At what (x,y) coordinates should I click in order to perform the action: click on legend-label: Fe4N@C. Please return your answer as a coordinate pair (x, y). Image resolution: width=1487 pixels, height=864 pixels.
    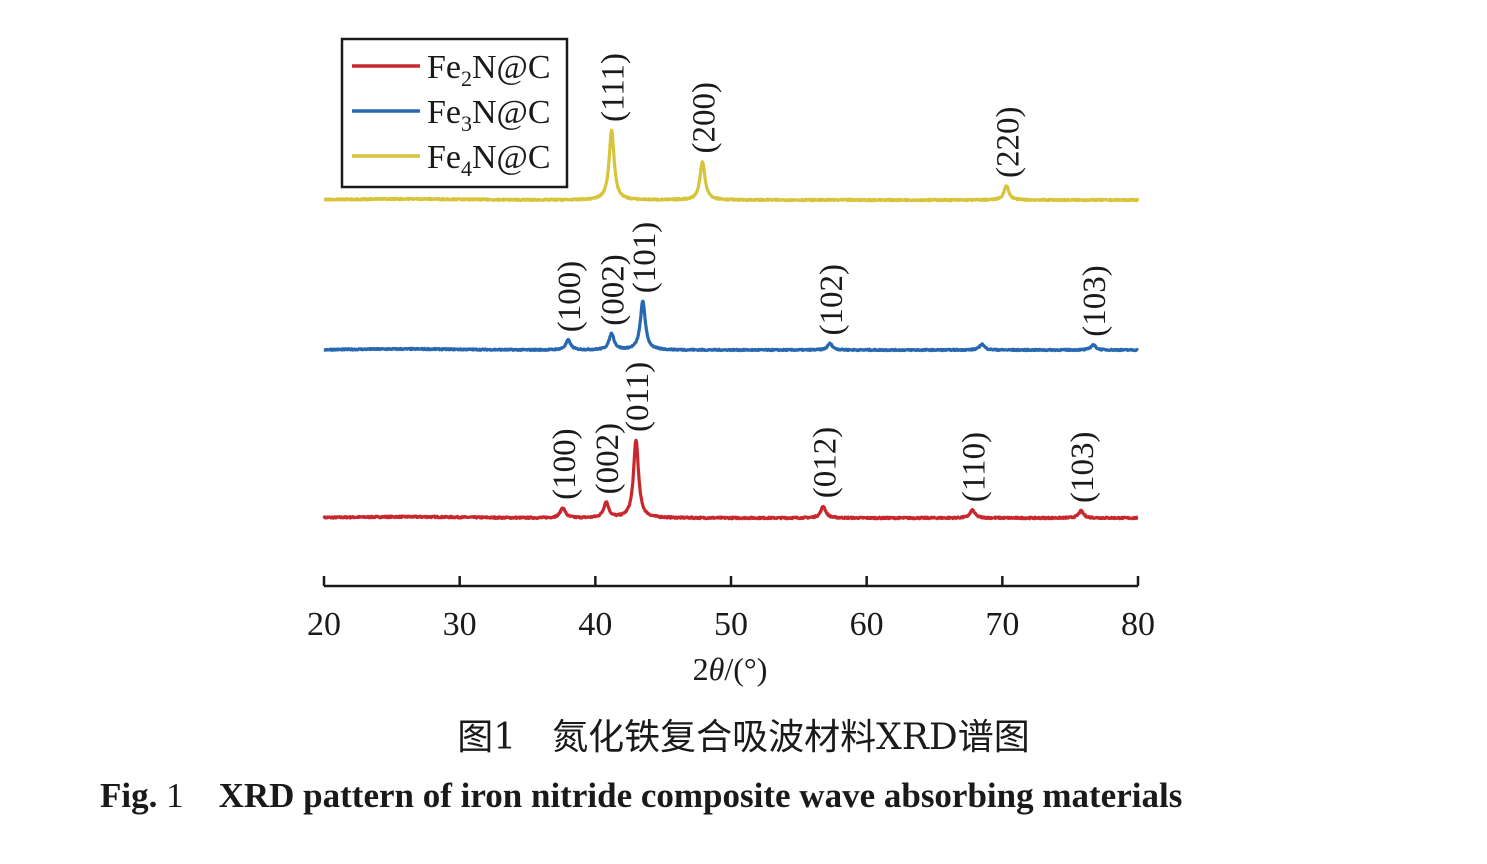
    Looking at the image, I should click on (489, 160).